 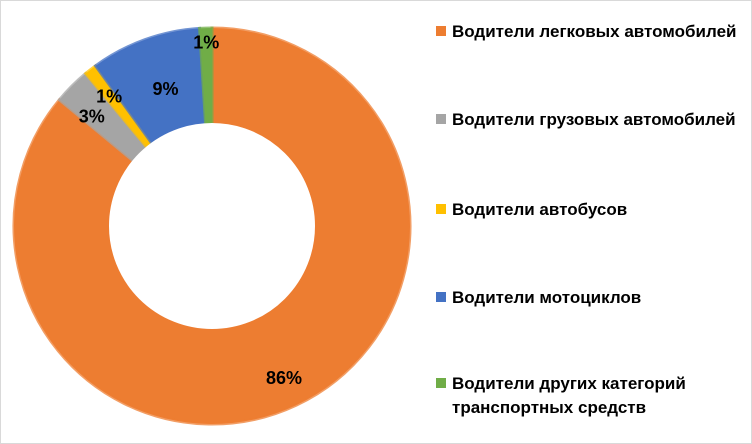 I want to click on slice-label-motorcycles: 9%, so click(x=166, y=89).